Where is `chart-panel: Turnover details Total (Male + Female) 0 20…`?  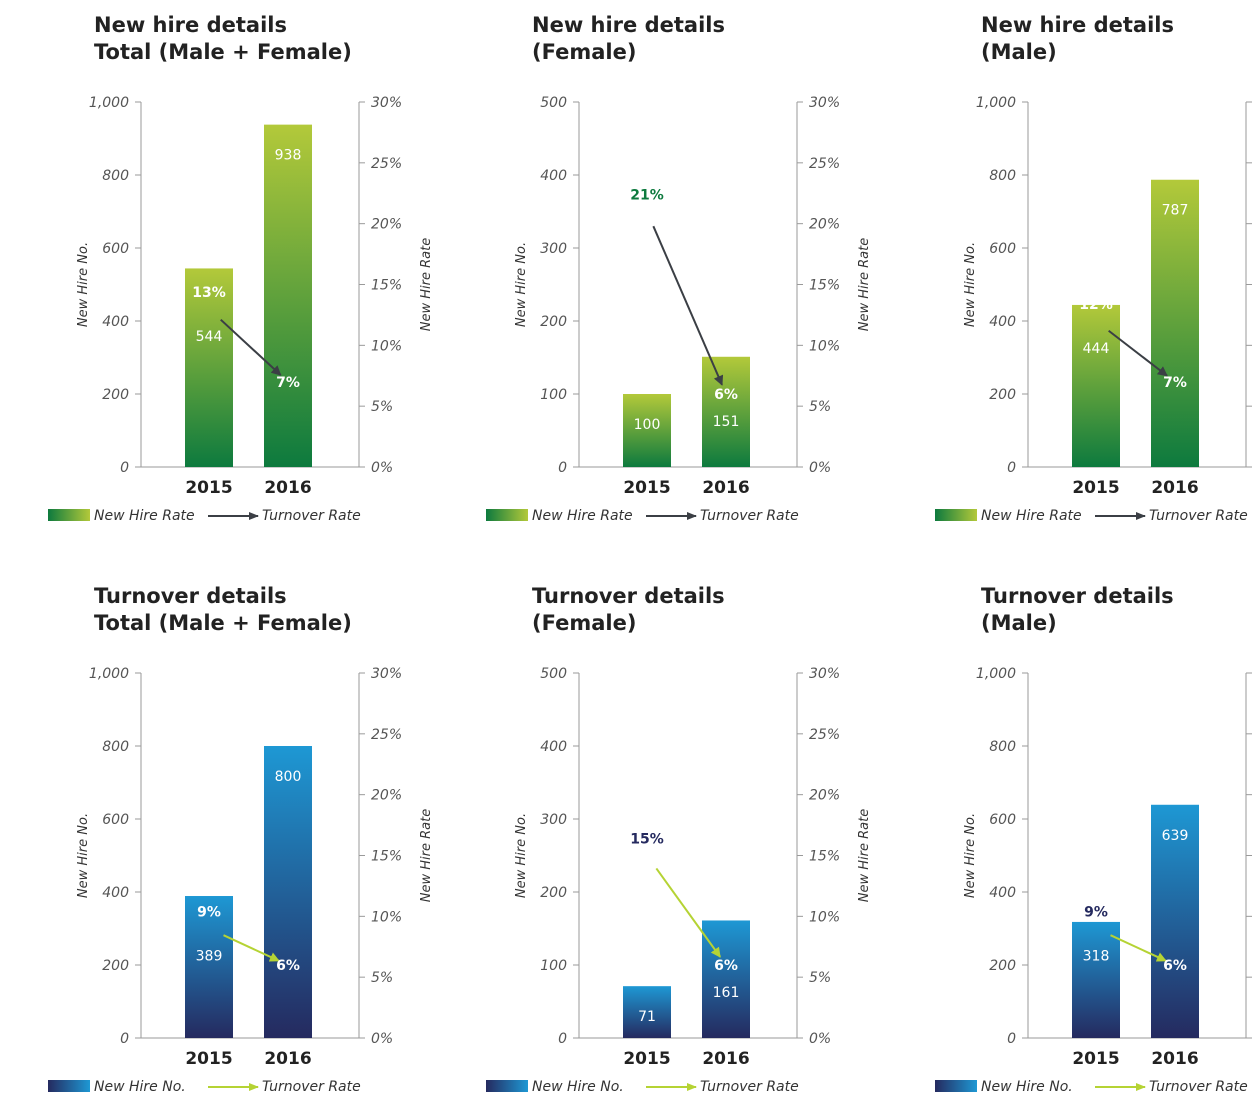 chart-panel: Turnover details Total (Male + Female) 0 20… is located at coordinates (246, 839).